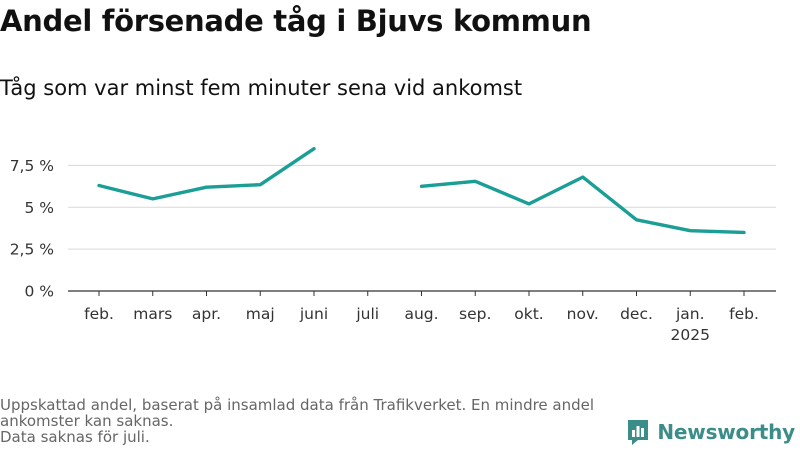 Image resolution: width=800 pixels, height=450 pixels. What do you see at coordinates (313, 314) in the screenshot?
I see `x-tick-label: juni` at bounding box center [313, 314].